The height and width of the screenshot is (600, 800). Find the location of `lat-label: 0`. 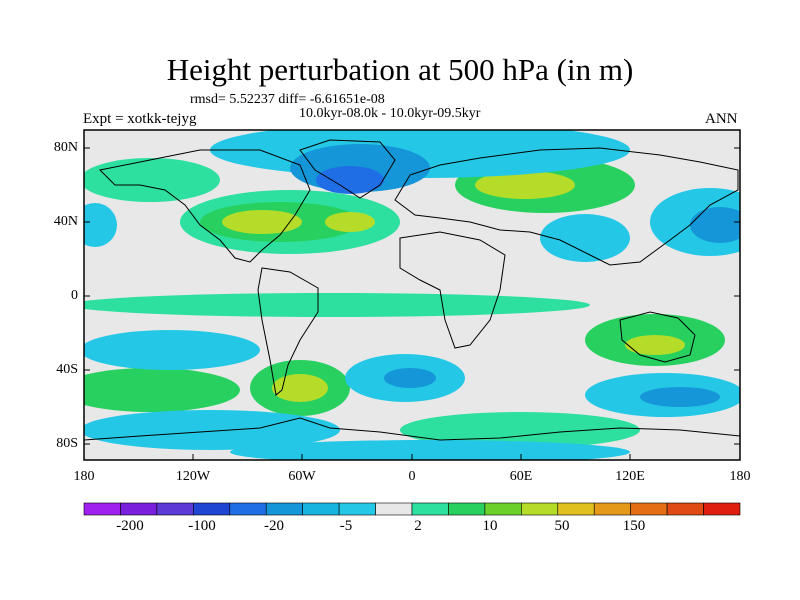

lat-label: 0 is located at coordinates (74, 295).